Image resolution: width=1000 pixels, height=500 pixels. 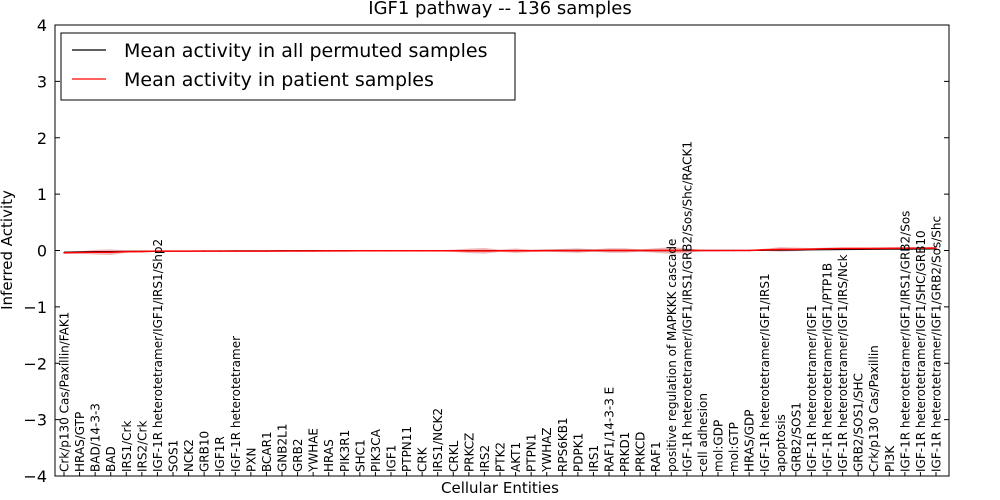 I want to click on x-category-label: PTPN1, so click(x=532, y=453).